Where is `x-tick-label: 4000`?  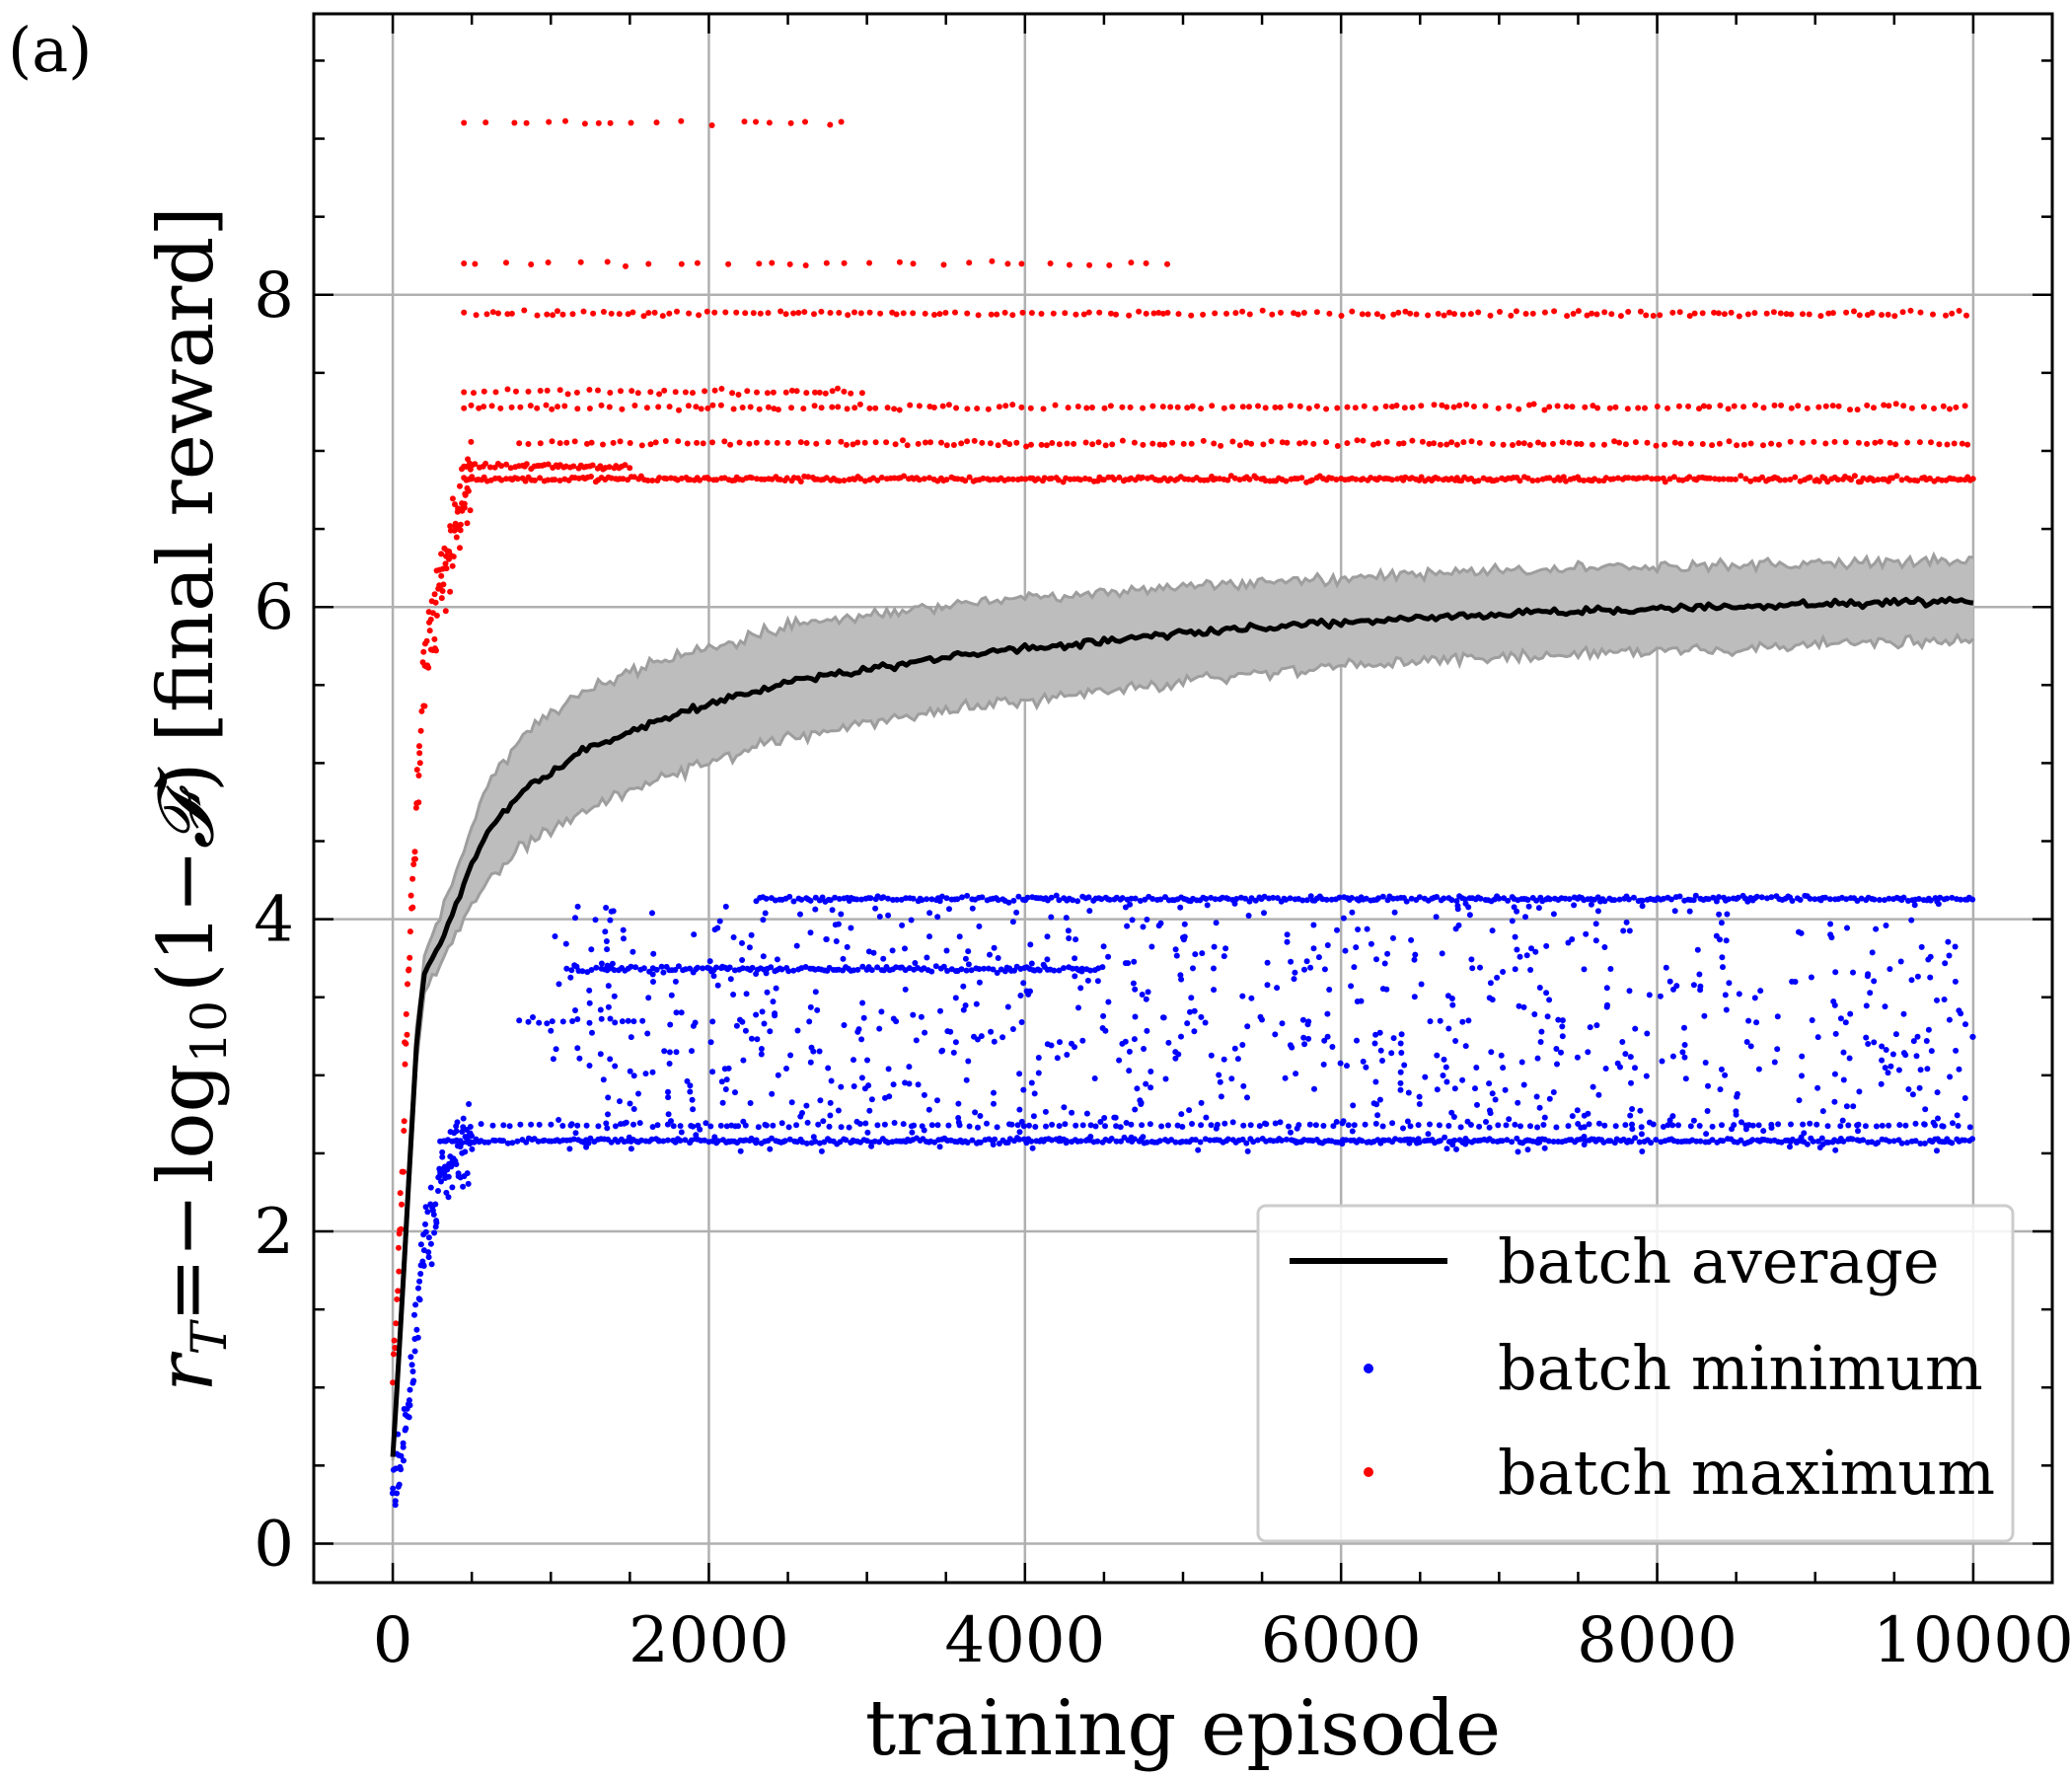
x-tick-label: 4000 is located at coordinates (1024, 1640).